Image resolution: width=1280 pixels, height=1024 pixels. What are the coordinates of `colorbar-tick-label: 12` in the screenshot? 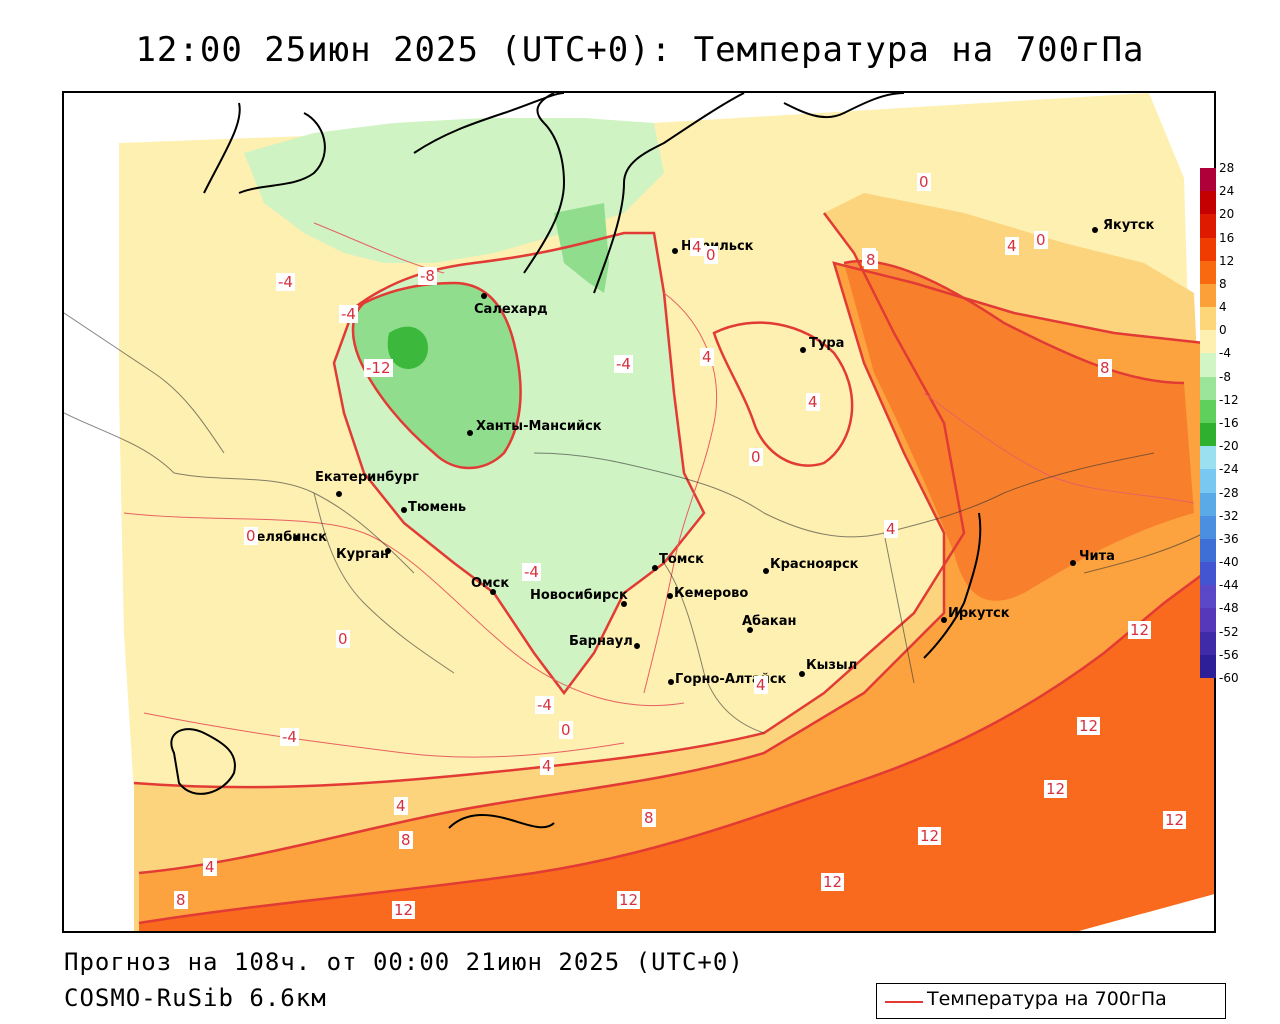 It's located at (1227, 260).